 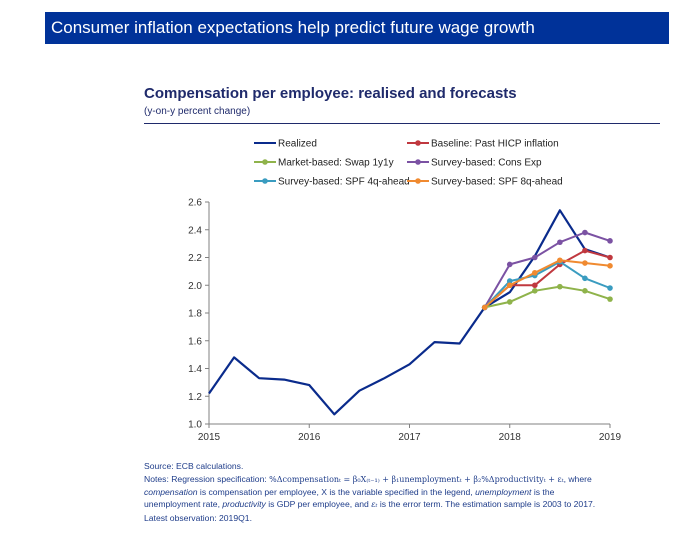 I want to click on x-tick-label: 2017, so click(x=409, y=437).